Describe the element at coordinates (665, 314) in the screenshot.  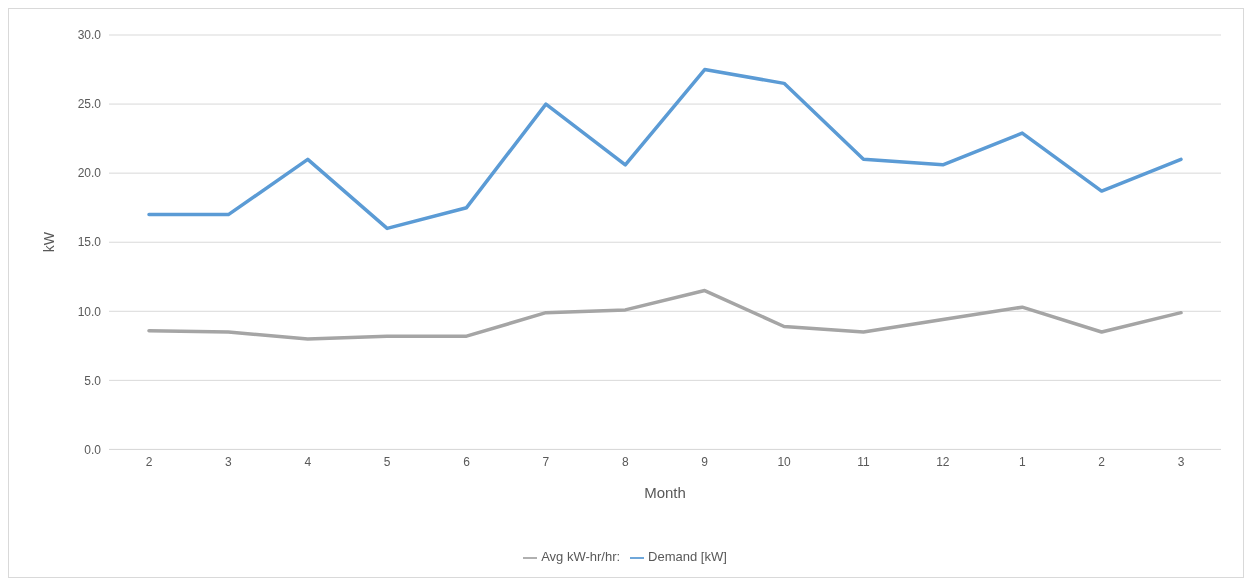
I see `line-series` at that location.